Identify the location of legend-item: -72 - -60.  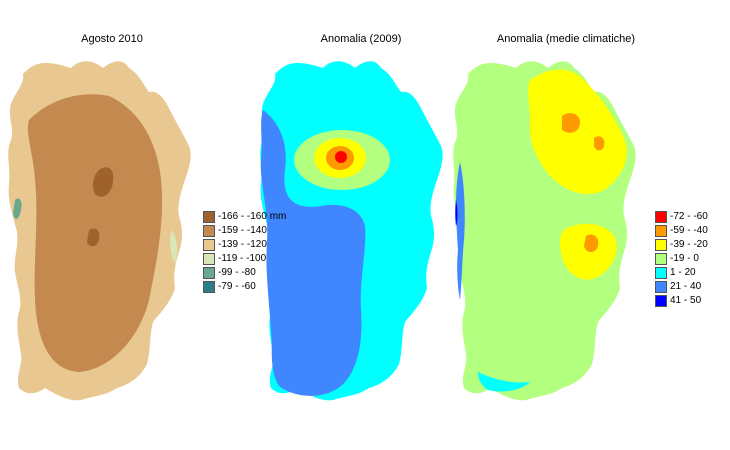
(681, 217).